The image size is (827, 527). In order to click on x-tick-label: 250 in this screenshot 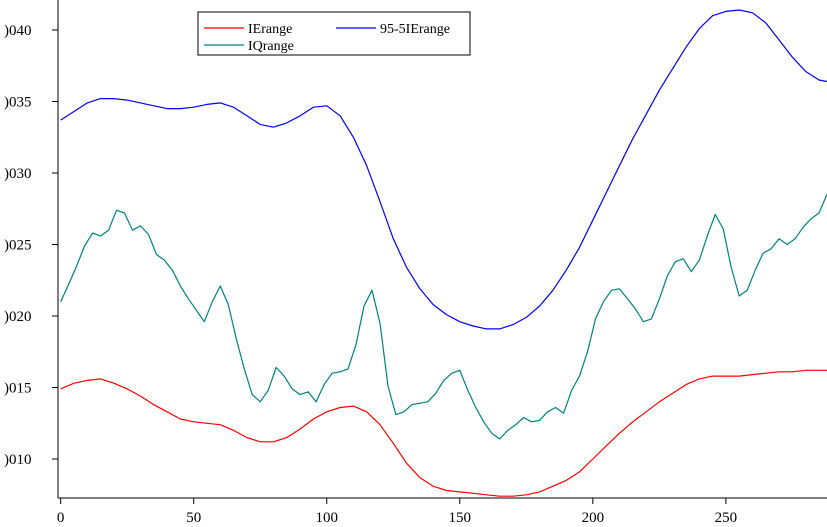, I will do `click(726, 518)`.